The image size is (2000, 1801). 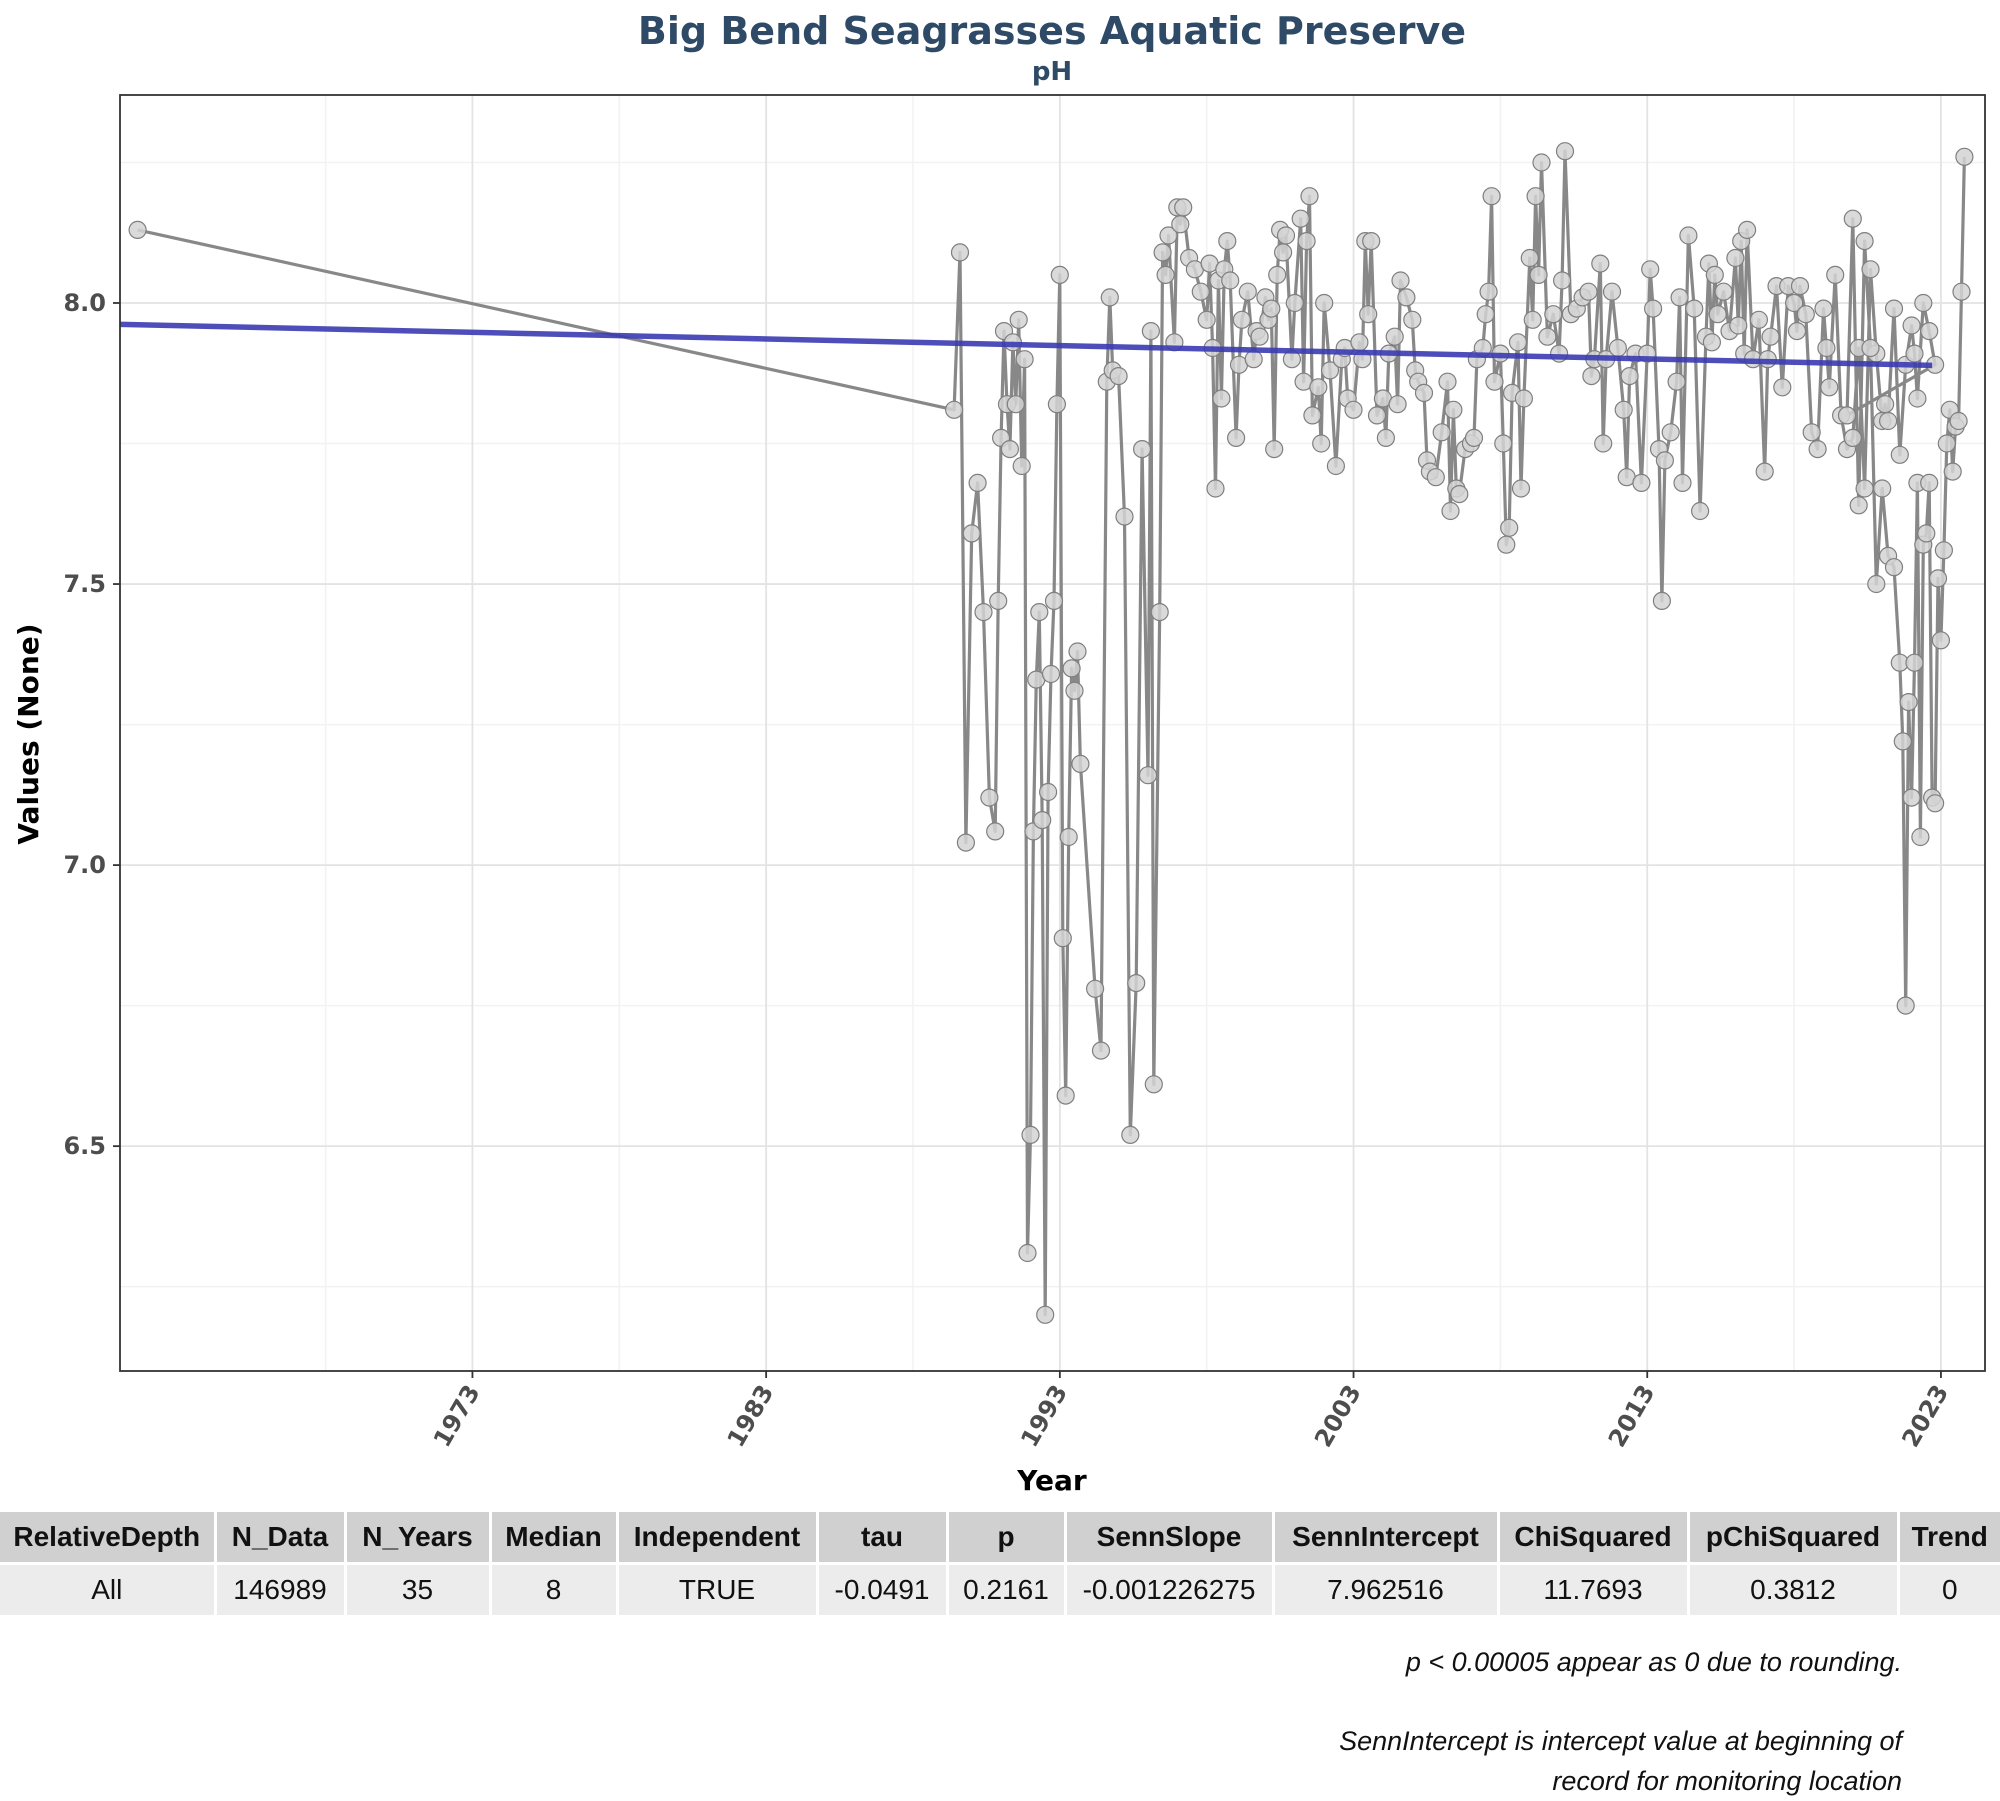 What do you see at coordinates (1792, 1588) in the screenshot?
I see `table-cell: 0.3812` at bounding box center [1792, 1588].